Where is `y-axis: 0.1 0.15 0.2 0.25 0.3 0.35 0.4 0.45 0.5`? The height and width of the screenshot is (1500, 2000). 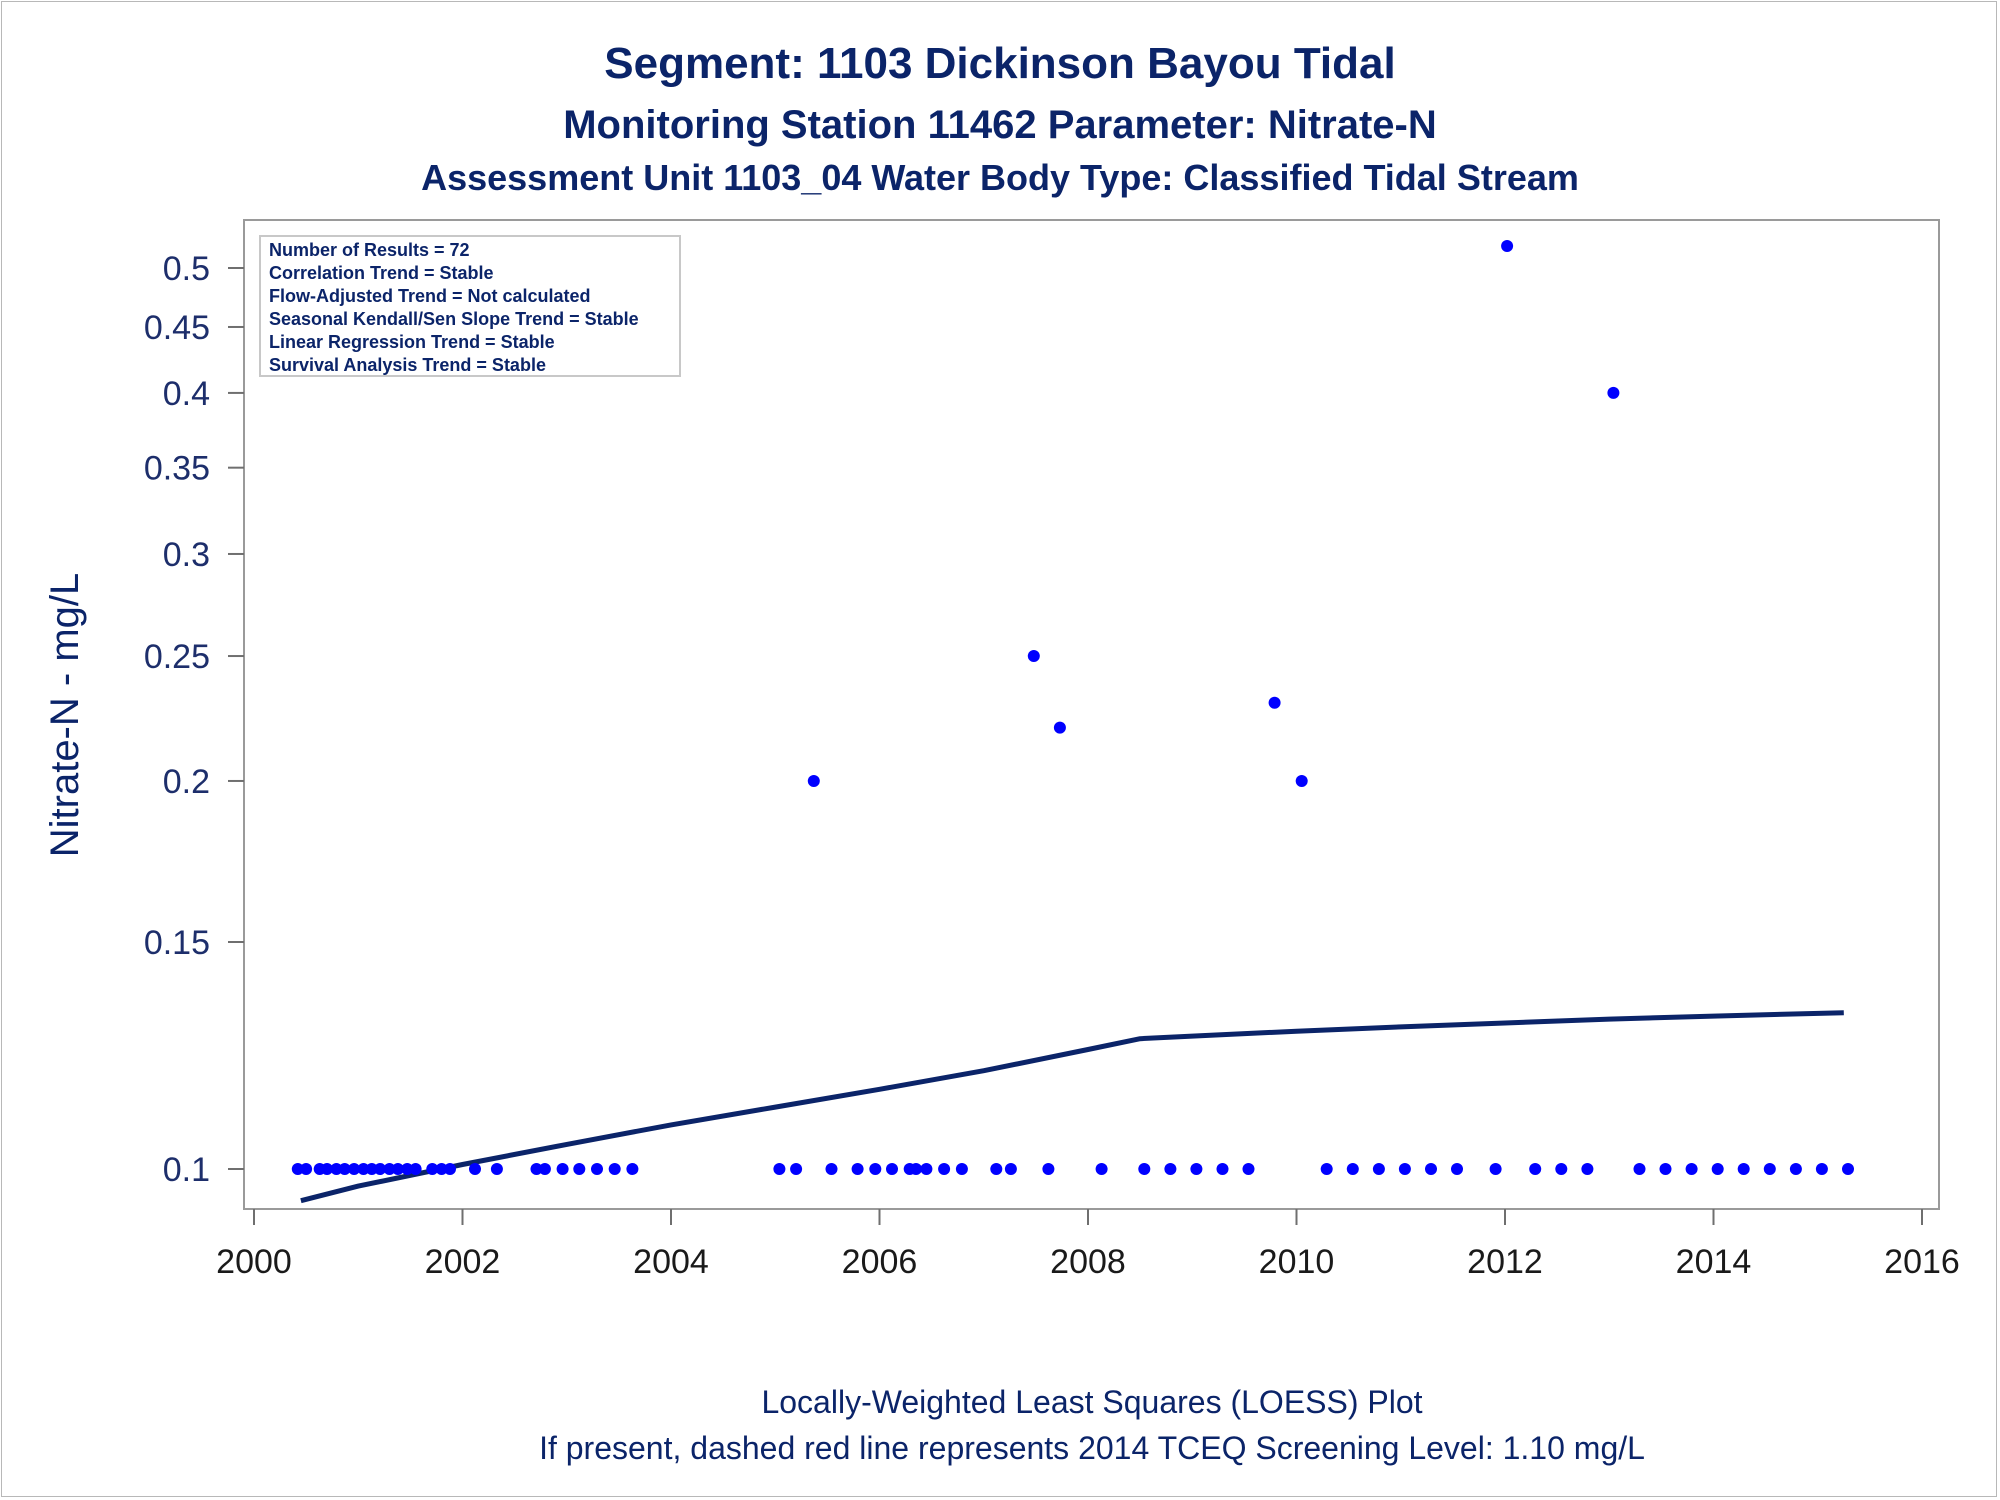
y-axis: 0.1 0.15 0.2 0.25 0.3 0.35 0.4 0.45 0.5 is located at coordinates (194, 719).